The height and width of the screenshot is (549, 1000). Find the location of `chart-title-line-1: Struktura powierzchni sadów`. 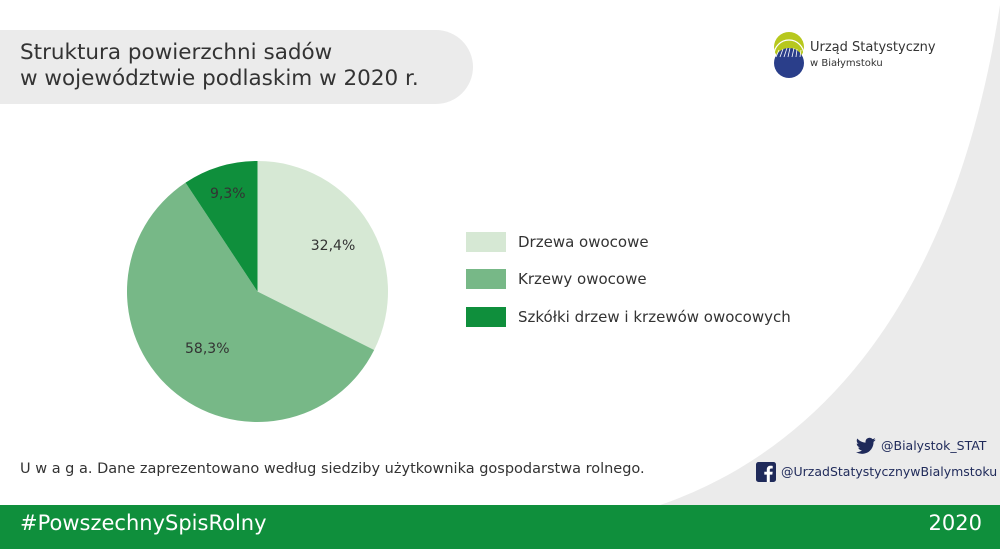

chart-title-line-1: Struktura powierzchni sadów is located at coordinates (176, 52).